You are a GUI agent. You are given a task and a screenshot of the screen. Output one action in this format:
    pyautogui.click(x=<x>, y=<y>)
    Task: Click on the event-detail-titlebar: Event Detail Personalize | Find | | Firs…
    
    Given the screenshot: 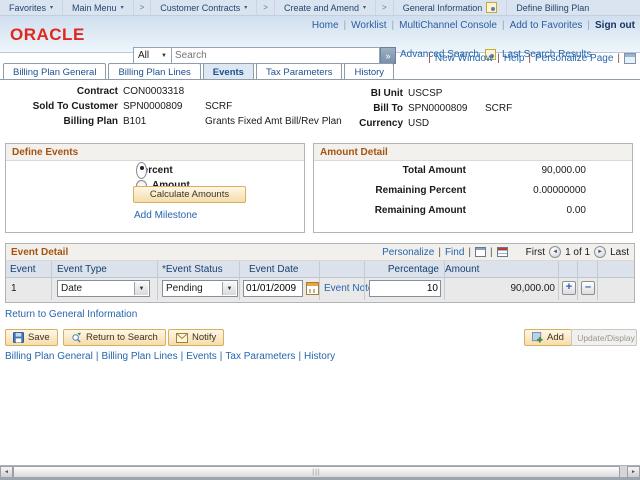 What is the action you would take?
    pyautogui.click(x=320, y=252)
    